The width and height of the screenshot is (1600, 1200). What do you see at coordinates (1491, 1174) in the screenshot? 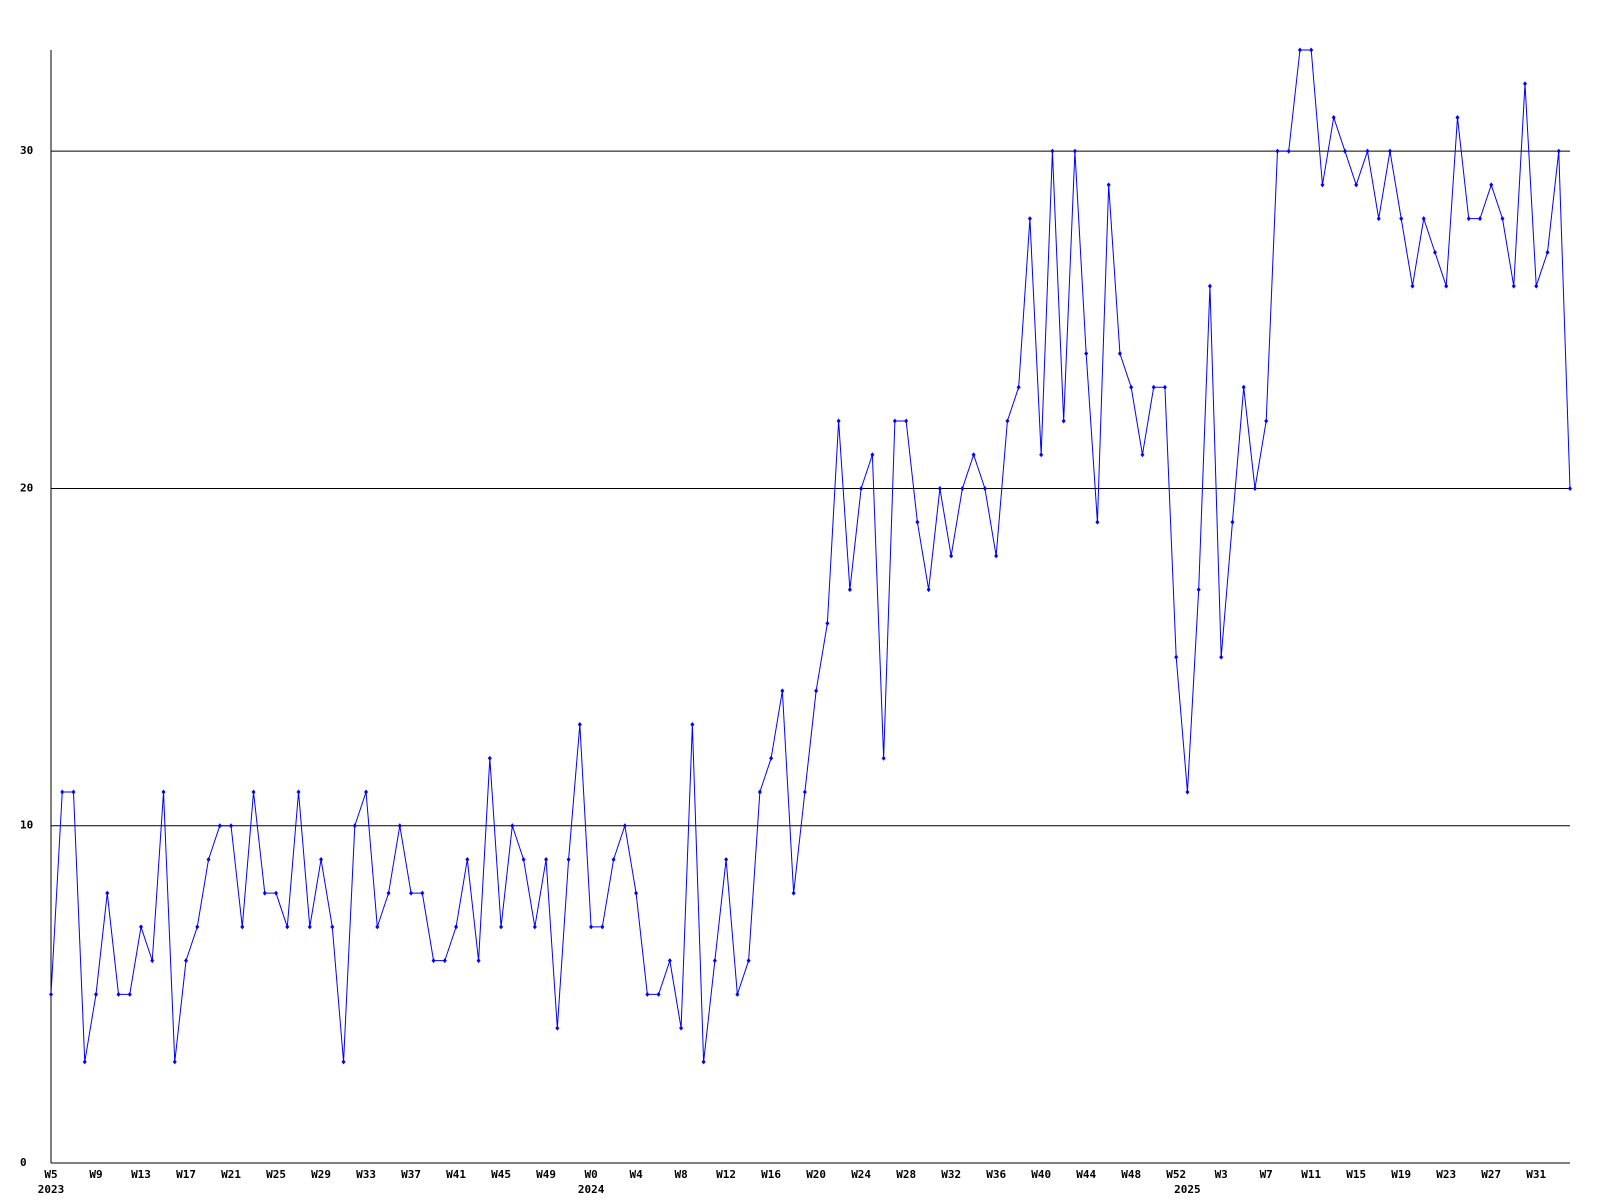
I see `x-tick-label: W27` at bounding box center [1491, 1174].